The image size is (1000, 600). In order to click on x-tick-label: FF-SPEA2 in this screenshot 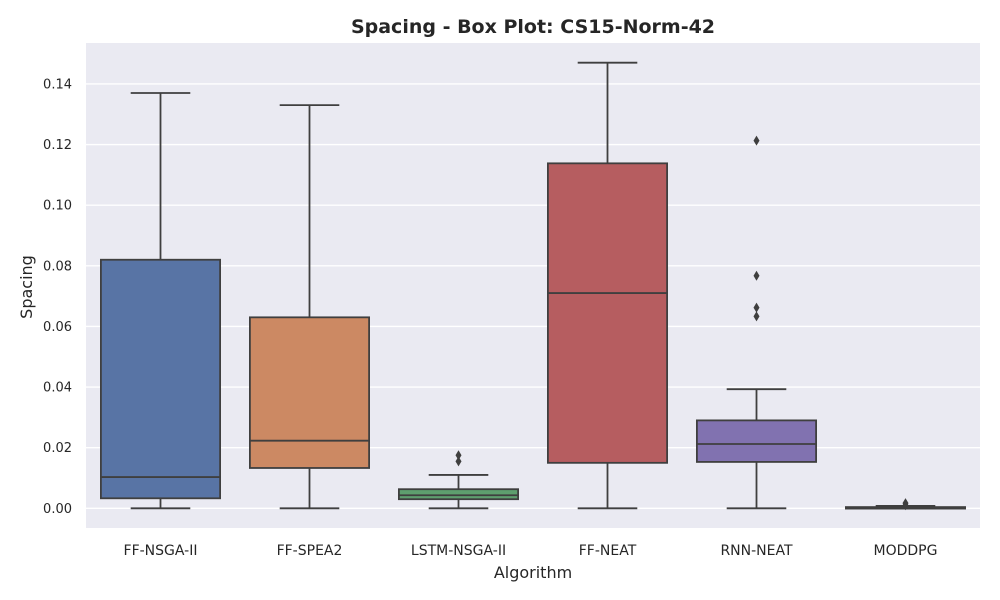, I will do `click(310, 551)`.